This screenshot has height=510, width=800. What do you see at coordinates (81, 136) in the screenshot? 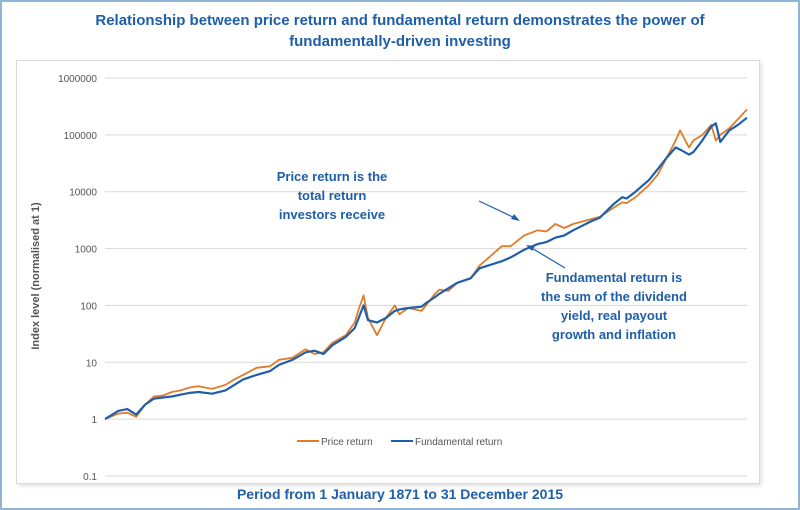
I see `y-tick-label: 100000` at bounding box center [81, 136].